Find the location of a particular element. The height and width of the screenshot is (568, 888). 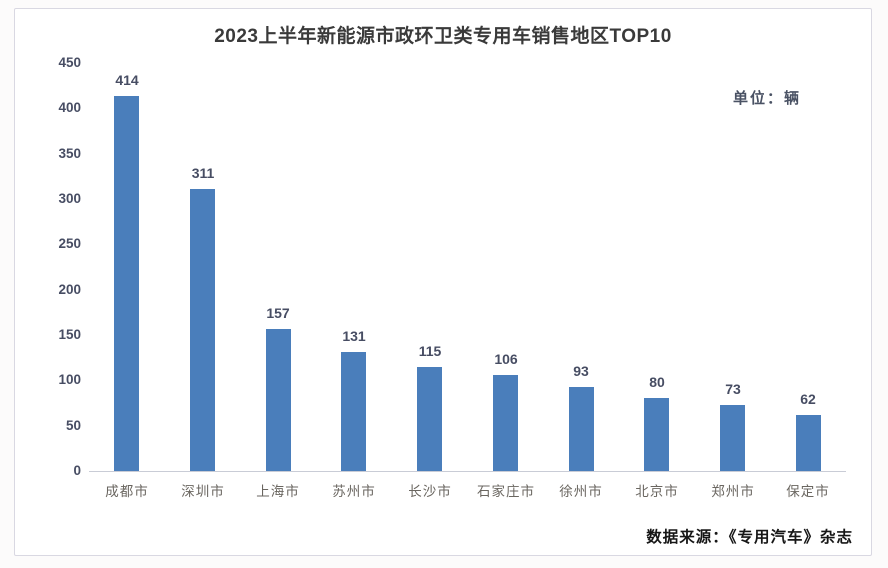

data-source-label: 数据来源：《专用汽车》杂志 is located at coordinates (749, 537).